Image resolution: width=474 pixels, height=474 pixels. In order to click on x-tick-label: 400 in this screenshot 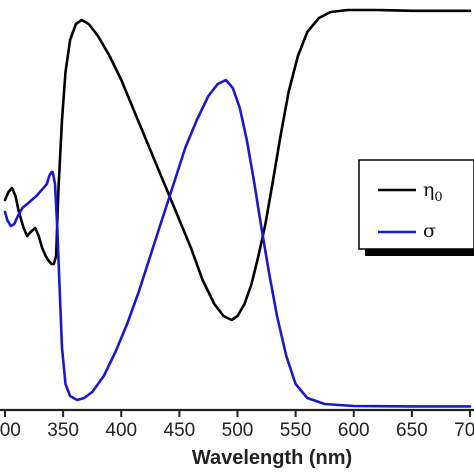, I will do `click(121, 430)`.